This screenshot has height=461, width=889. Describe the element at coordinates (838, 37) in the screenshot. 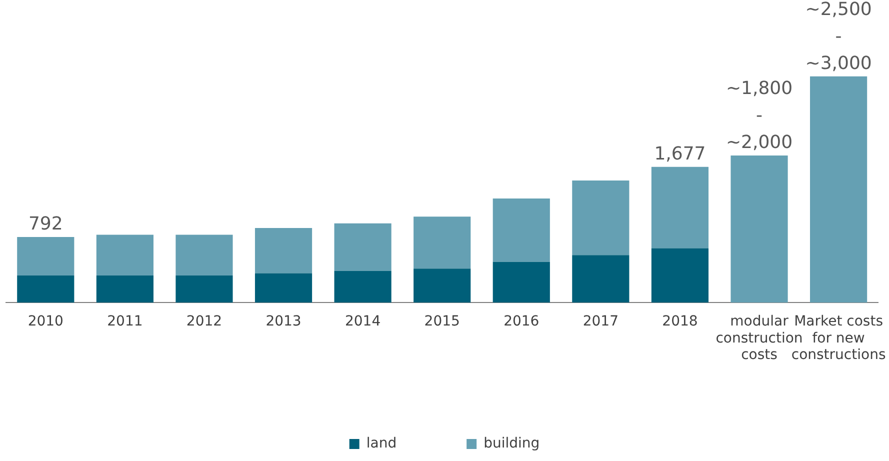

I see `annotation: ~2,500 - ~3,000` at that location.